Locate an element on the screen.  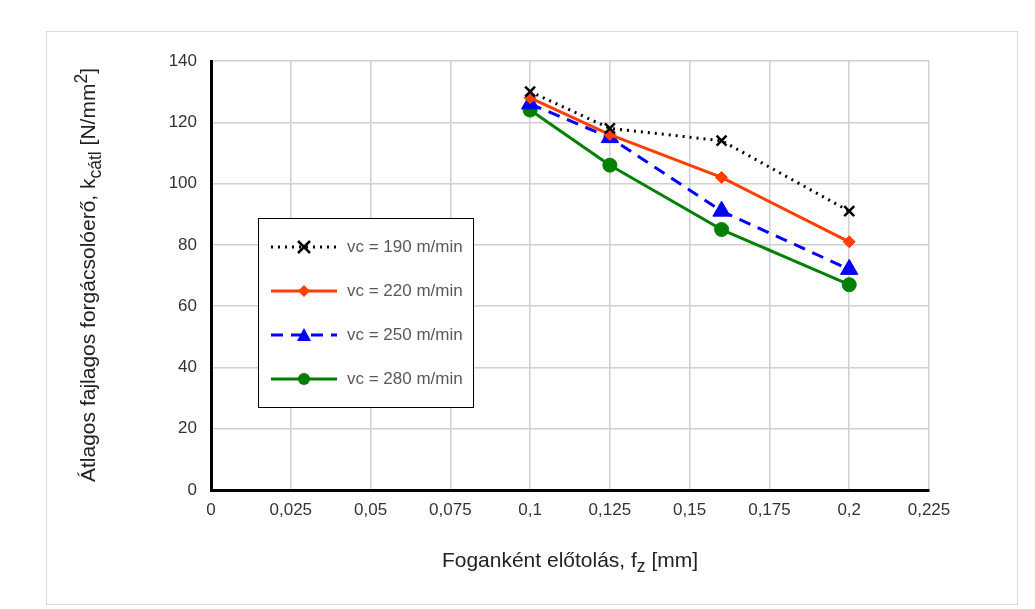
y-tick-label: 140 is located at coordinates (182, 60).